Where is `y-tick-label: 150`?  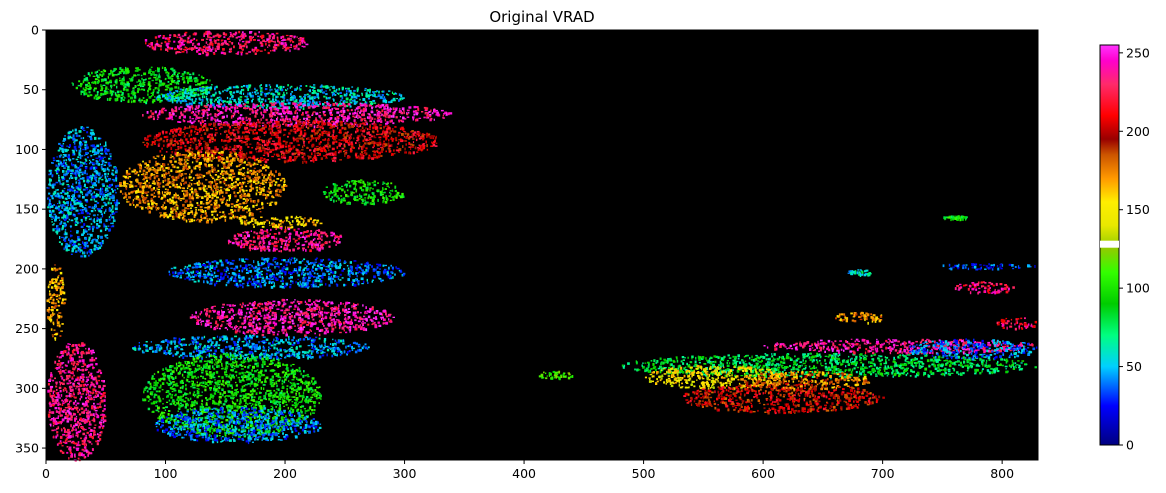 y-tick-label: 150 is located at coordinates (27, 209).